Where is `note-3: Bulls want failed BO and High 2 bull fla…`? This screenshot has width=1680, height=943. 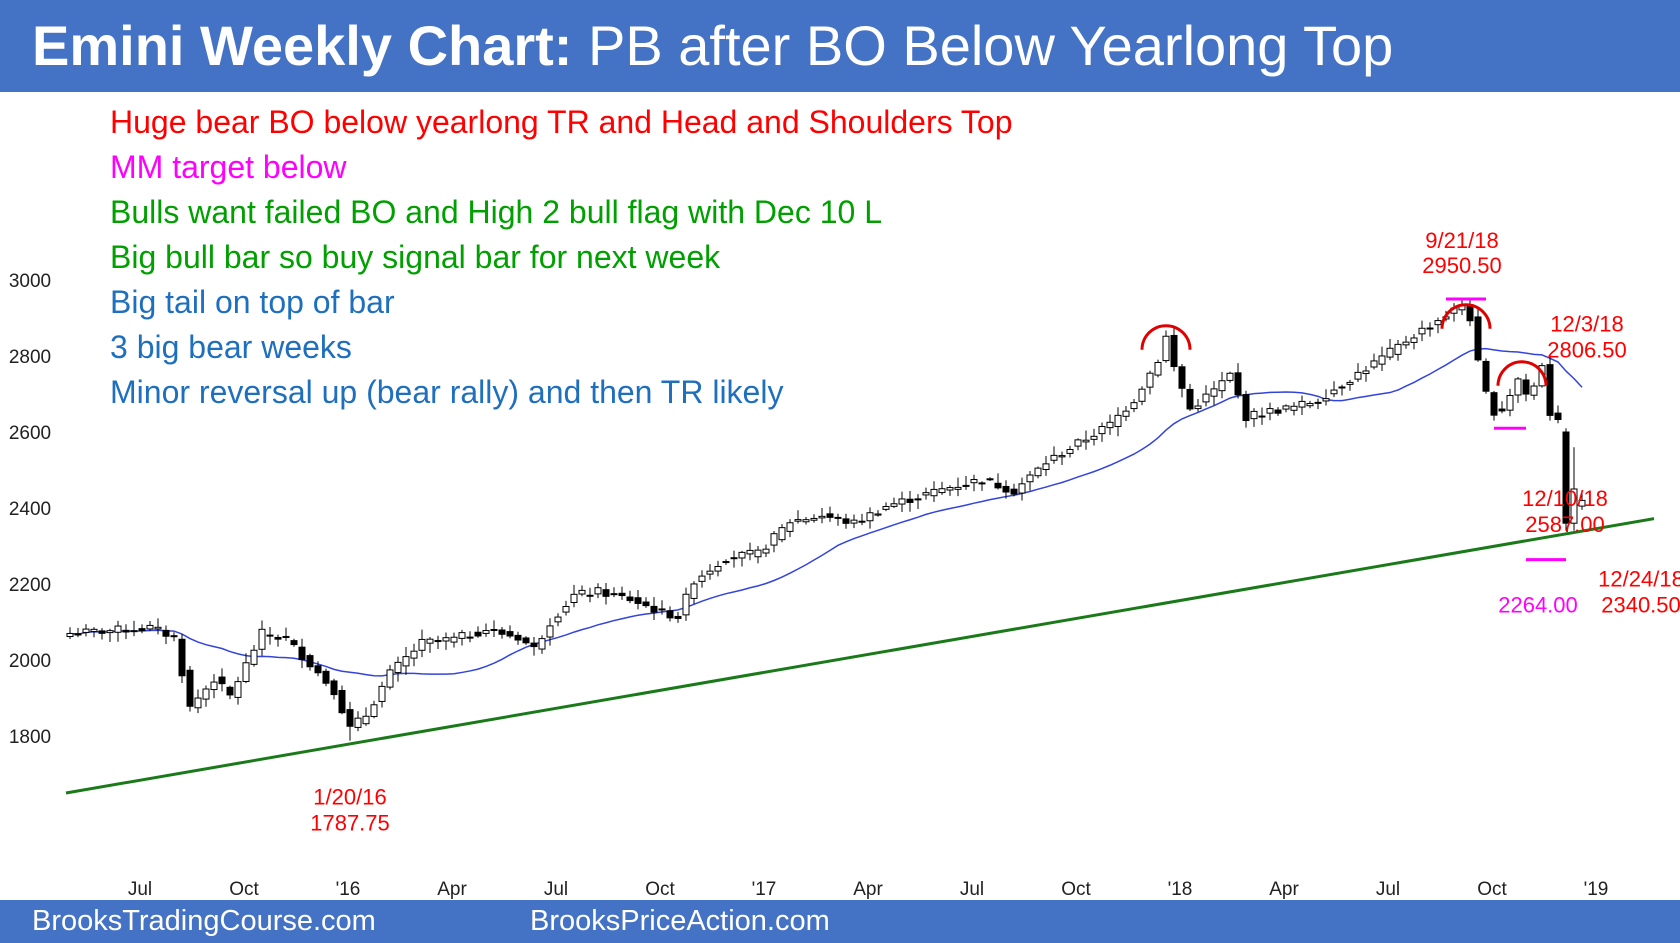 note-3: Bulls want failed BO and High 2 bull fla… is located at coordinates (496, 212).